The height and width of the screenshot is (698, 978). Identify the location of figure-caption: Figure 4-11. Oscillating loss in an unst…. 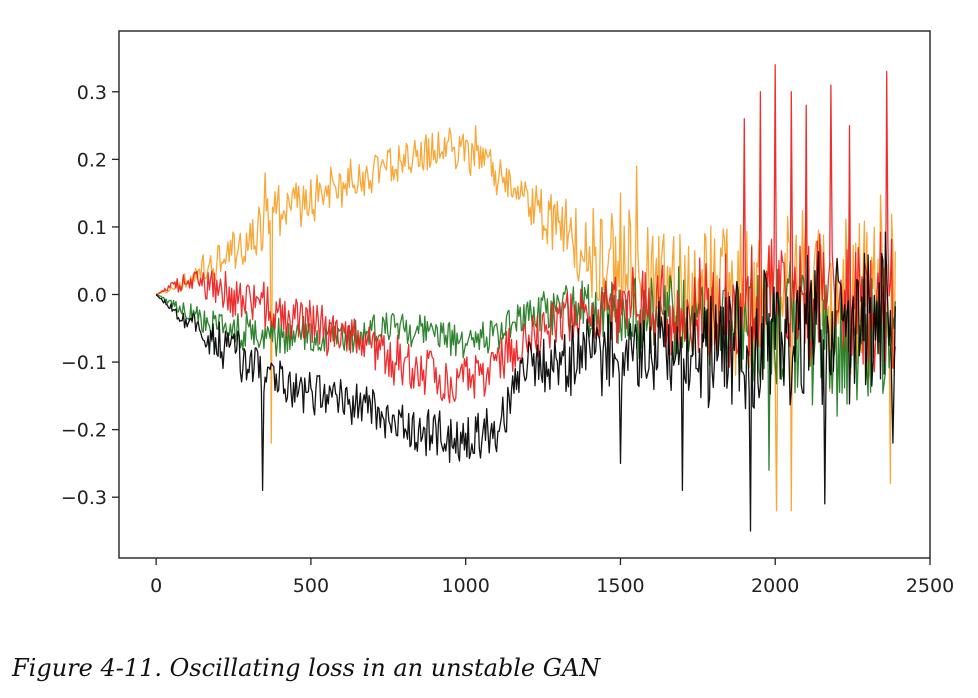
(306, 668).